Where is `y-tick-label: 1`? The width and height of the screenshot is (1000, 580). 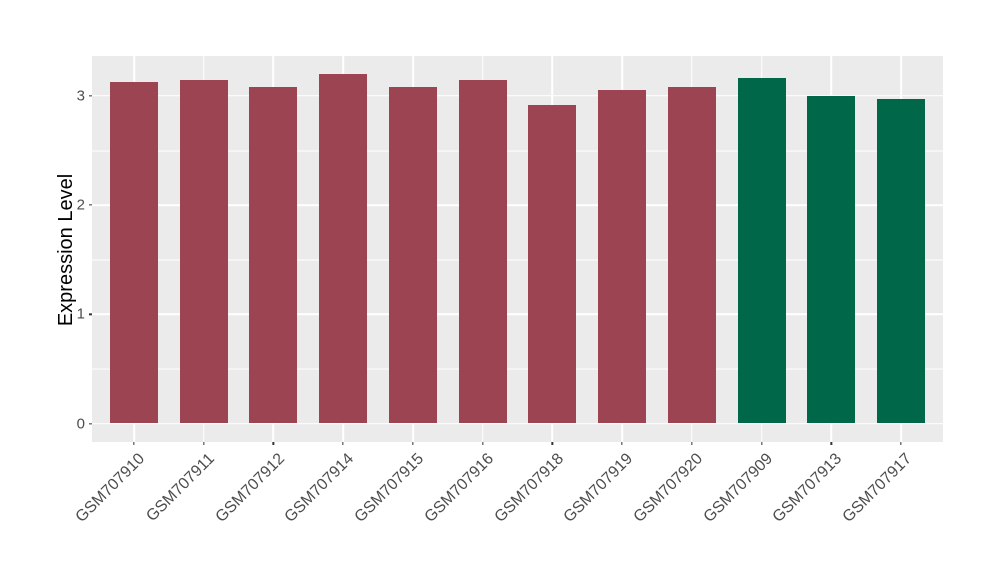
y-tick-label: 1 is located at coordinates (80, 314).